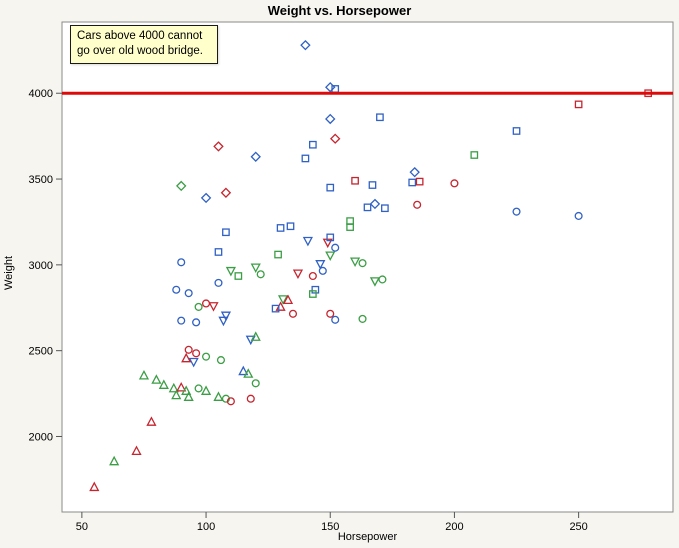 Image resolution: width=679 pixels, height=548 pixels. I want to click on x-tick-label: 200, so click(454, 527).